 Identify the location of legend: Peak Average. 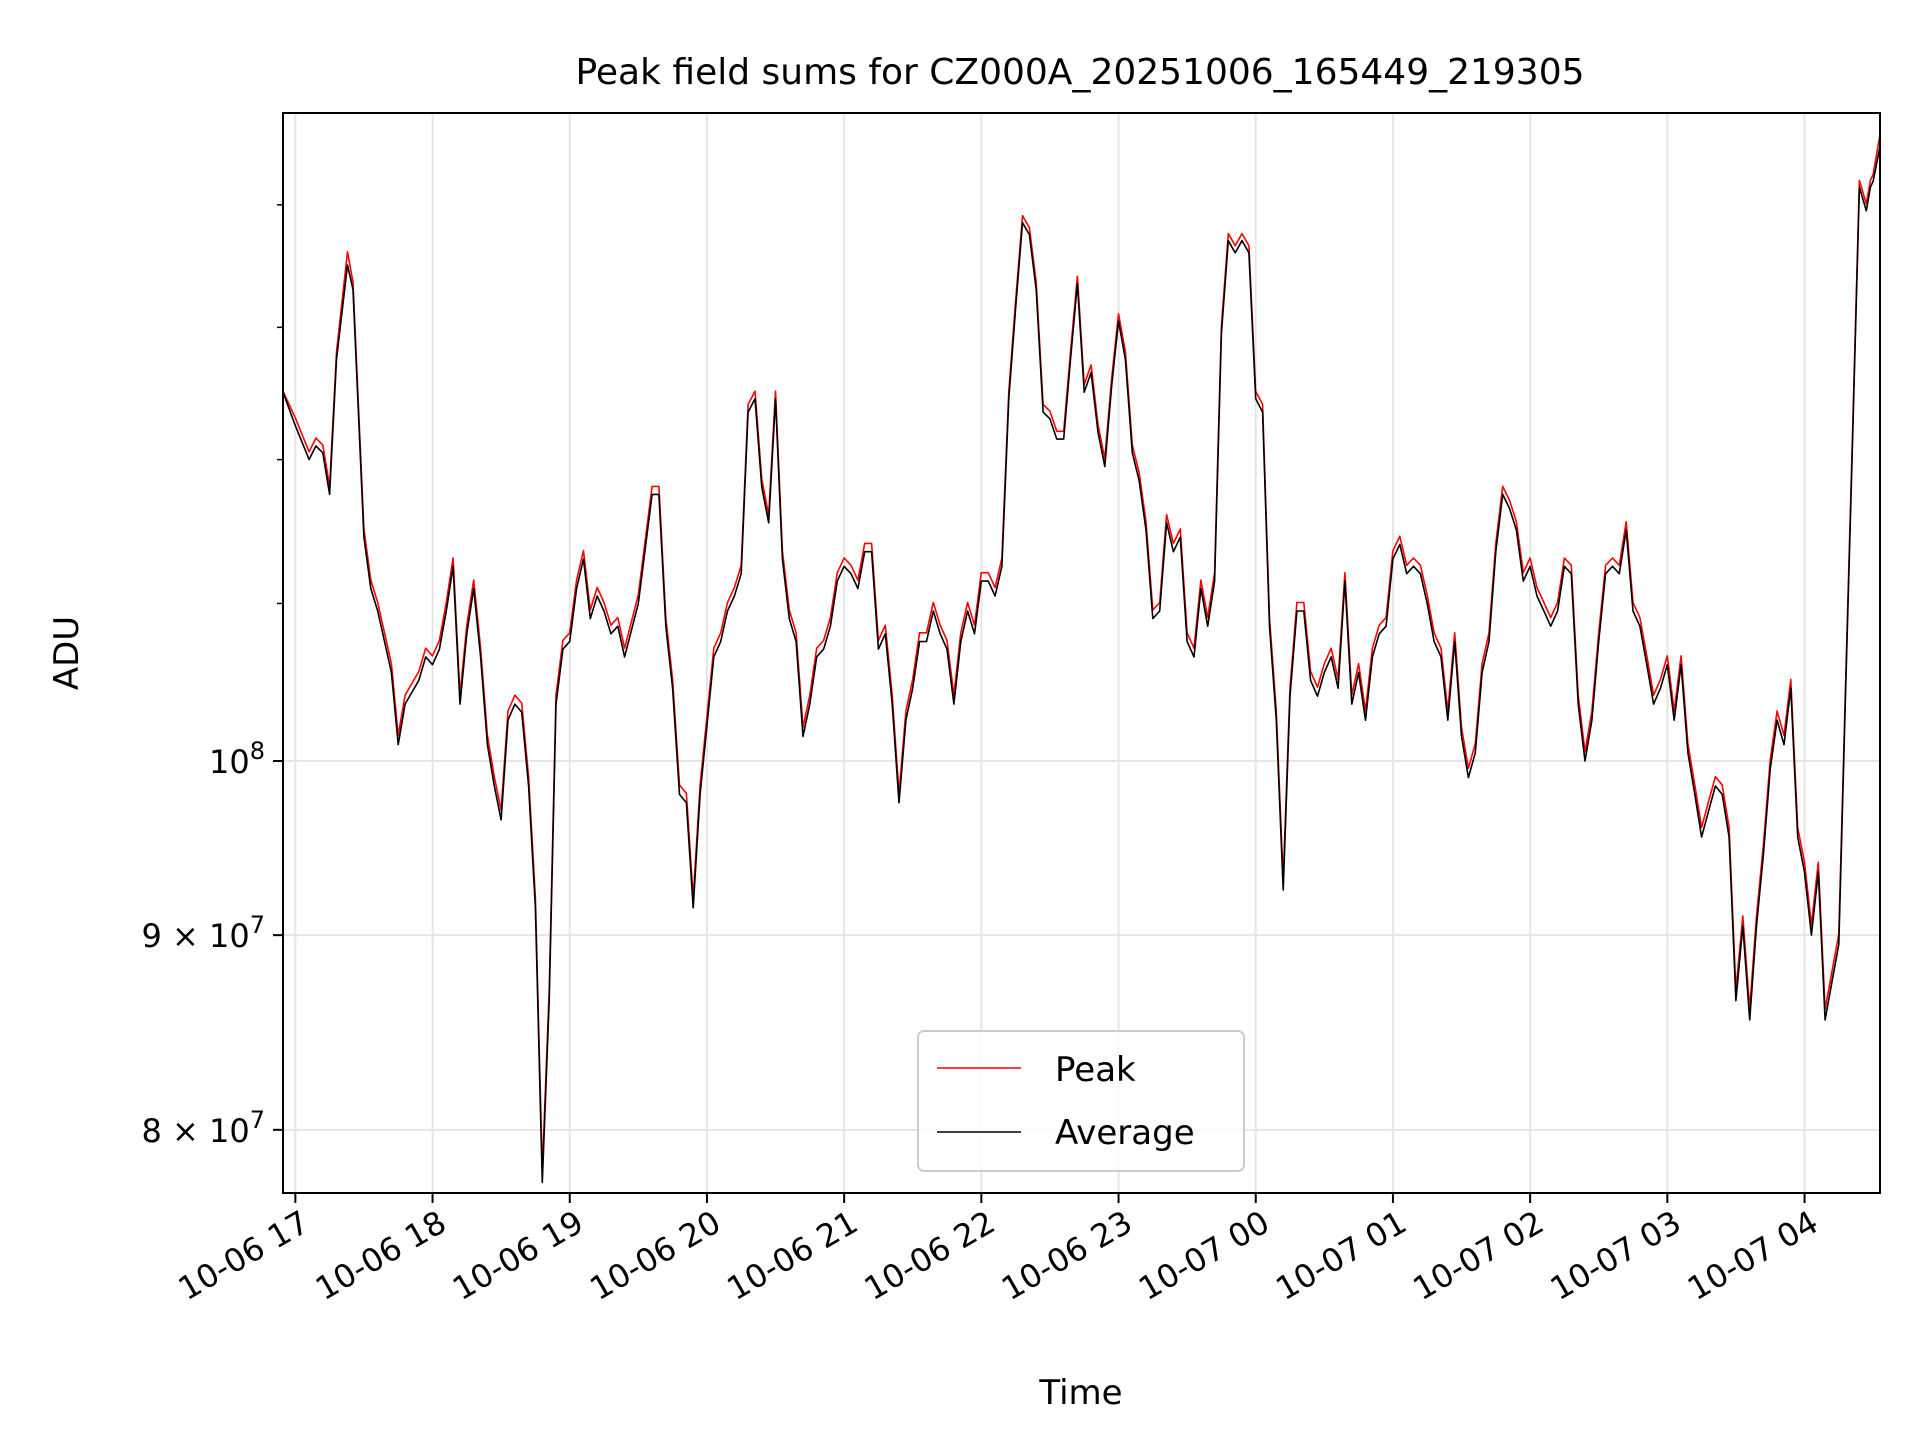
(1081, 1101).